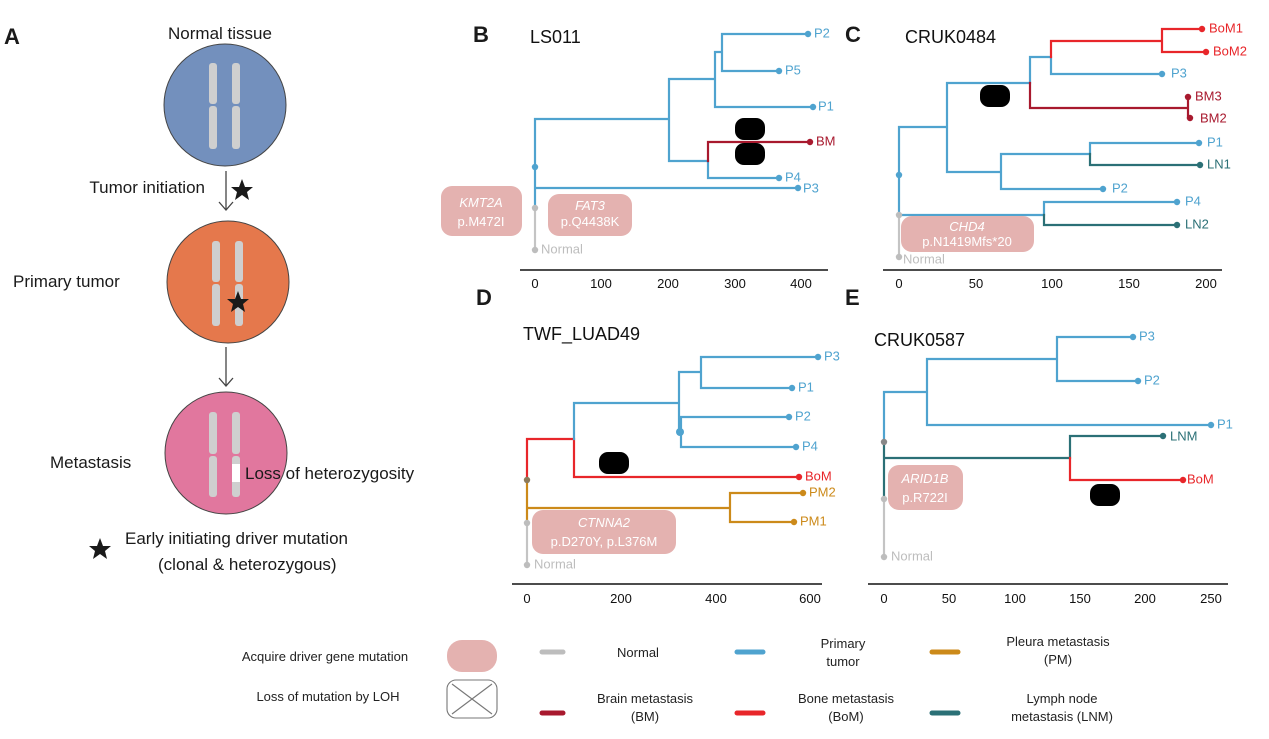 This screenshot has height=739, width=1269. I want to click on svg-text: p.D270Y, p.L376M, so click(604, 541).